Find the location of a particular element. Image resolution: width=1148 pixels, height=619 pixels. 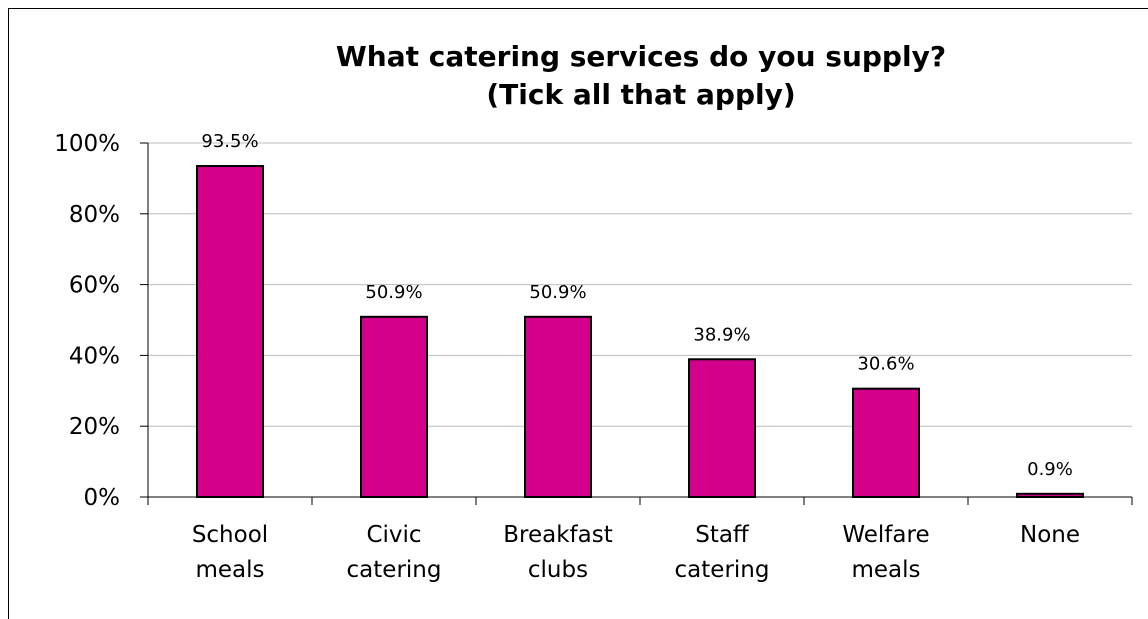

category-label: Staff is located at coordinates (722, 535).